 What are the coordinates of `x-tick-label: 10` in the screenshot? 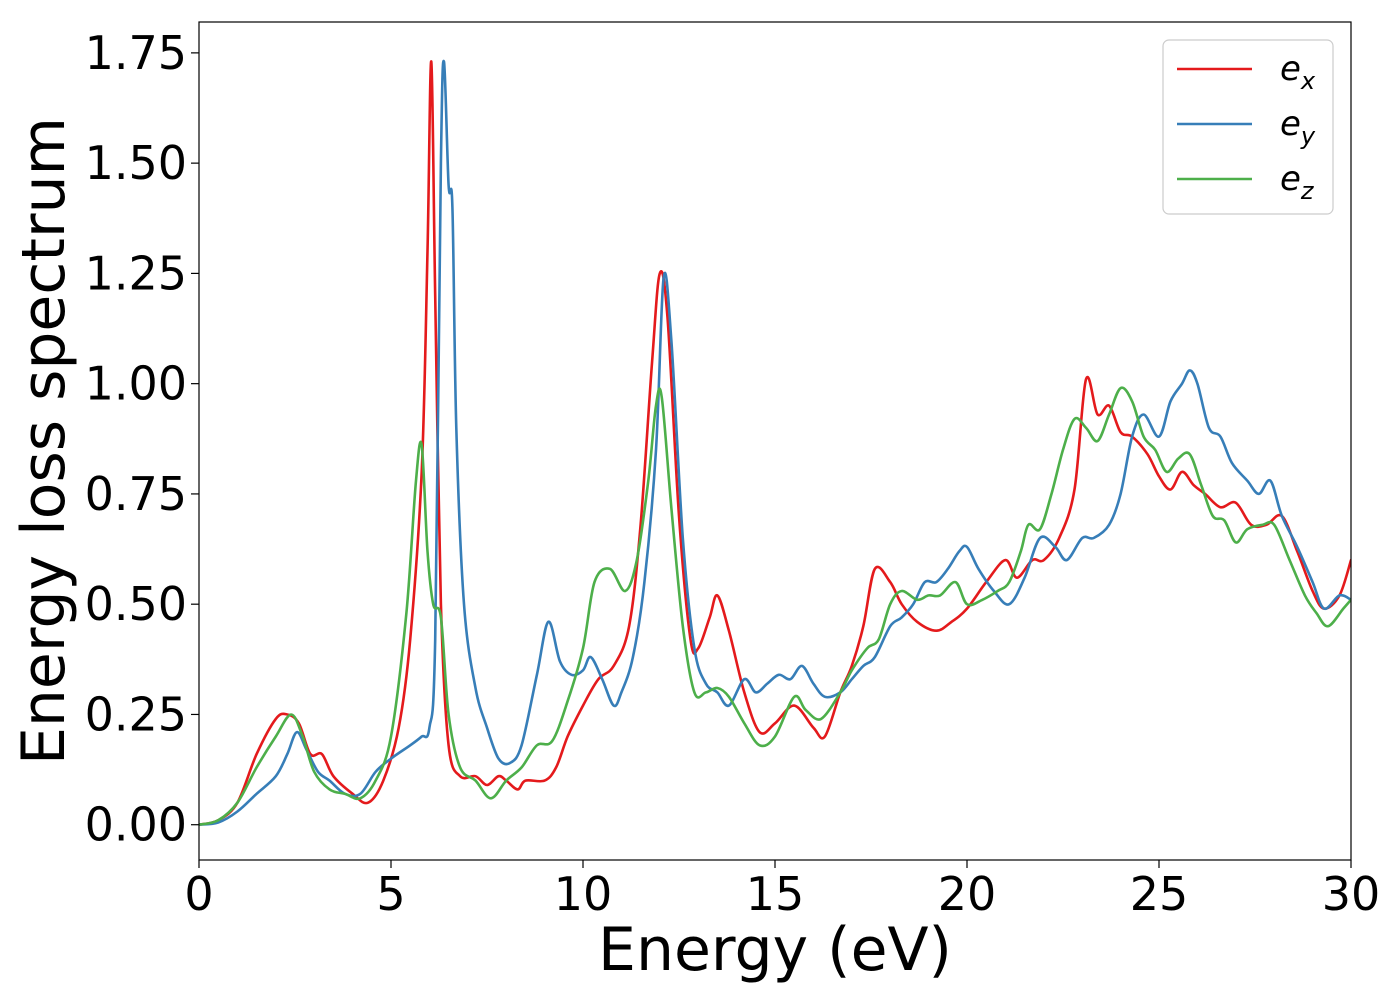 It's located at (583, 894).